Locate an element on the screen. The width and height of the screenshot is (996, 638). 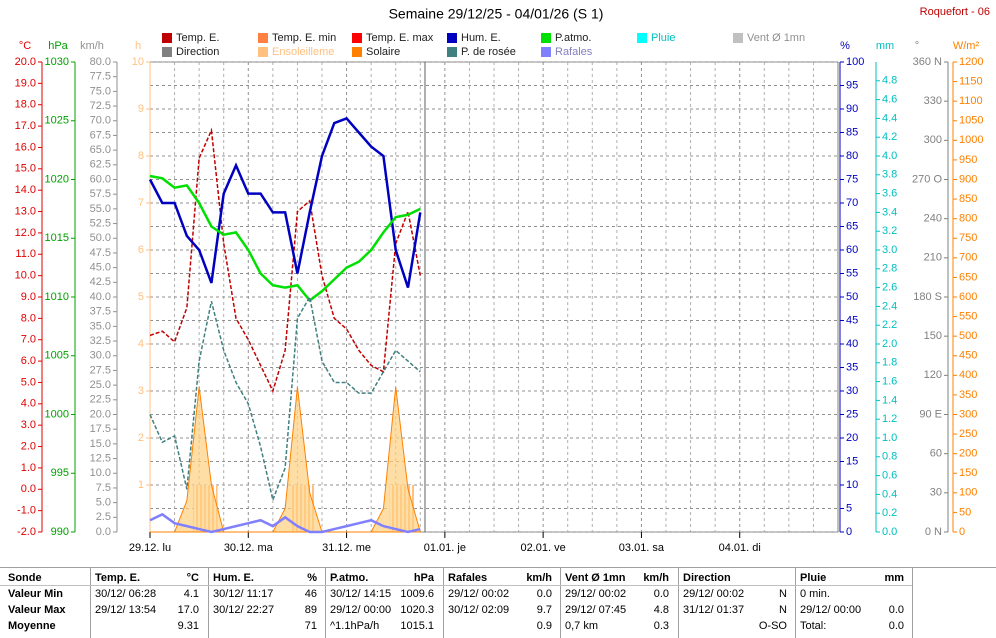
y-tick-label: 18.0 is located at coordinates (25, 105).